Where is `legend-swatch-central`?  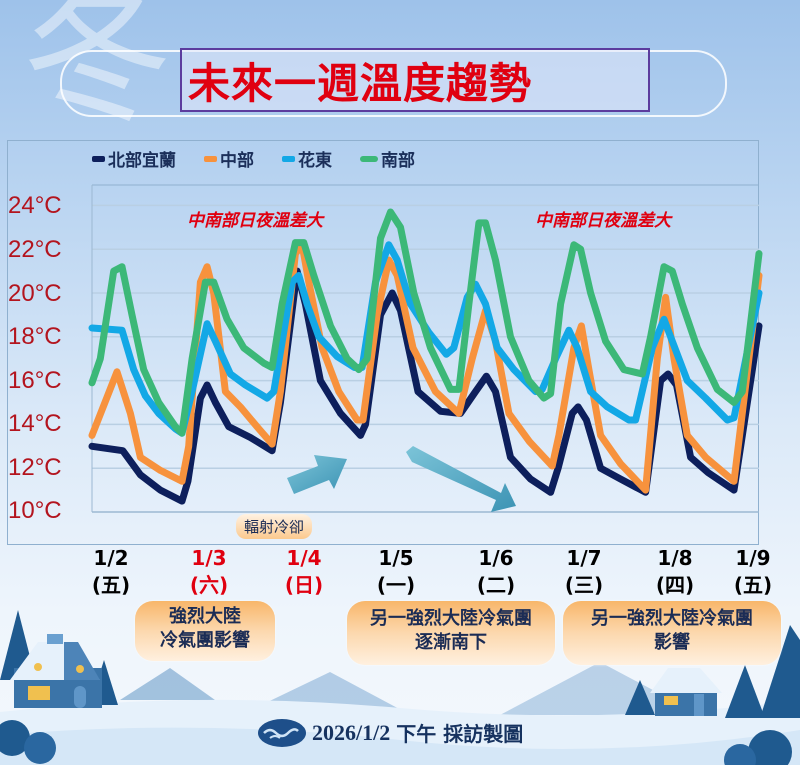 legend-swatch-central is located at coordinates (210, 158).